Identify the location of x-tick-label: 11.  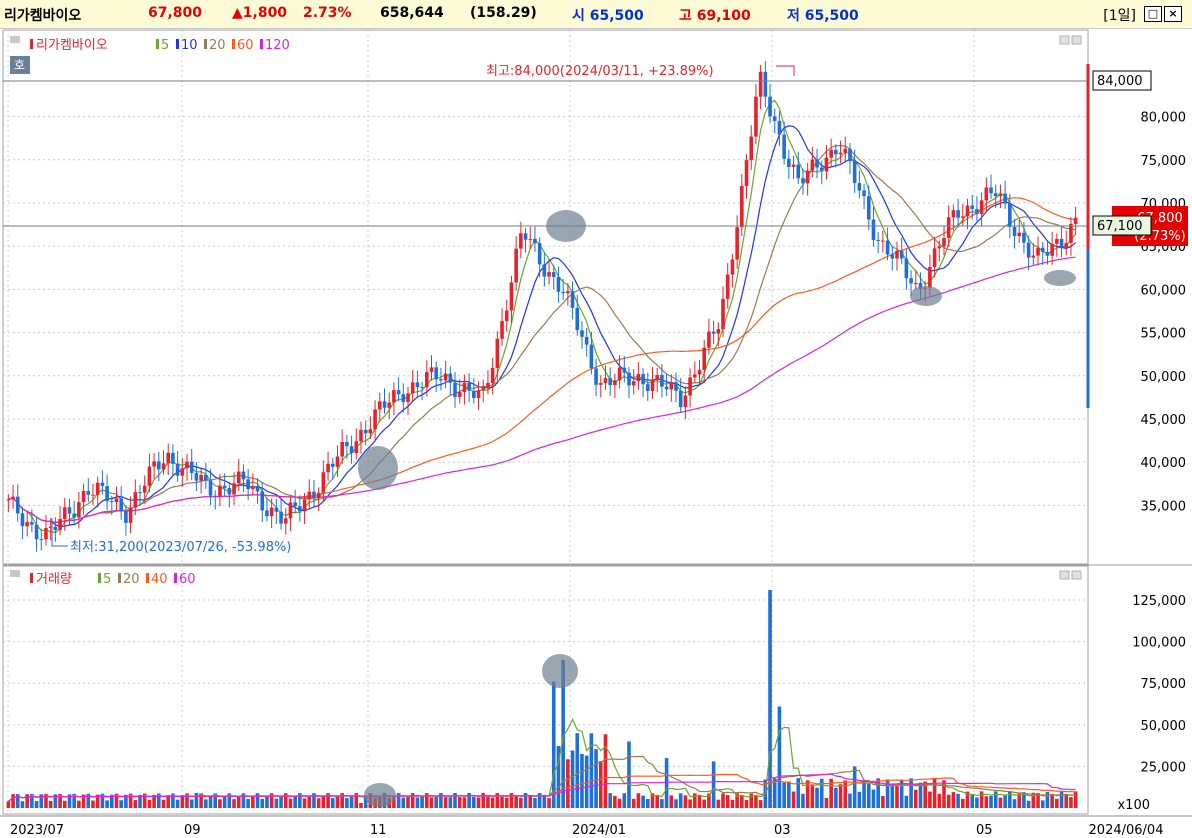
(378, 830).